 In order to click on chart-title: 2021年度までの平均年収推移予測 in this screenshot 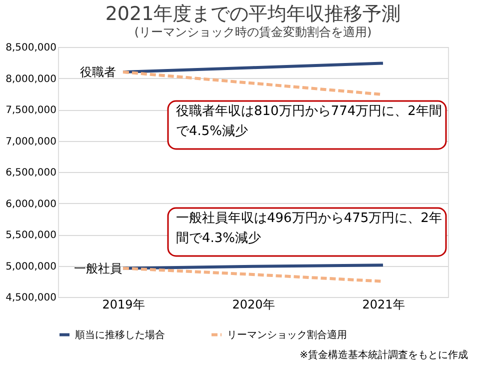, I will do `click(253, 14)`.